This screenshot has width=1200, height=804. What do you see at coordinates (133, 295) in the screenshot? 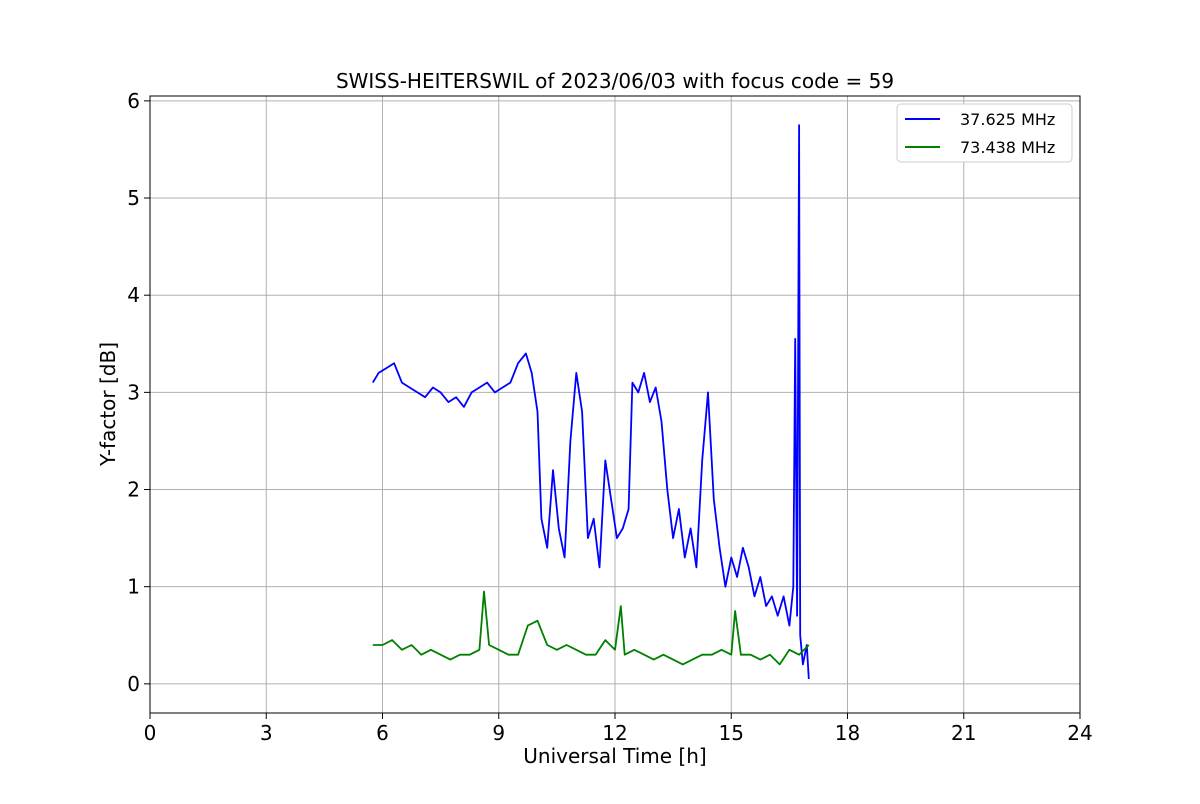
I see `y-tick-label: 4` at bounding box center [133, 295].